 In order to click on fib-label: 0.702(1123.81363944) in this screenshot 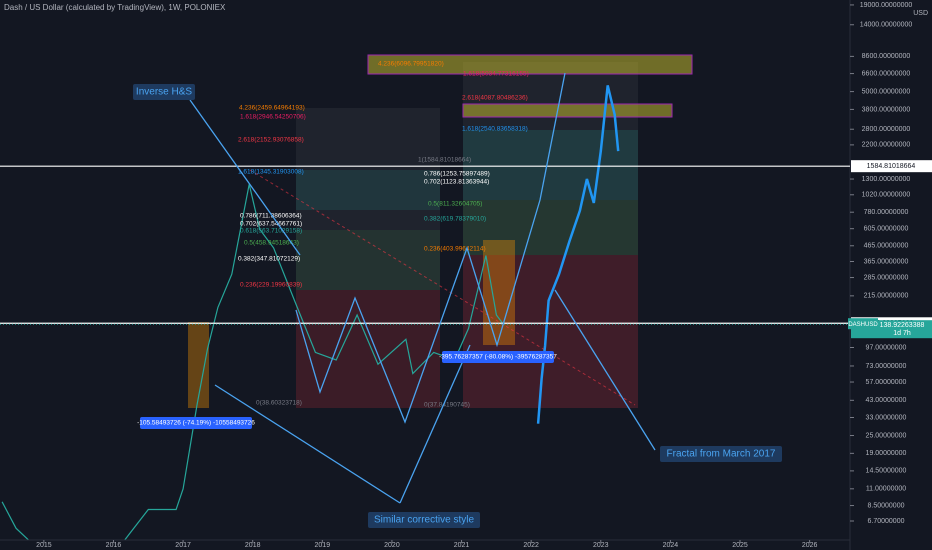, I will do `click(456, 182)`.